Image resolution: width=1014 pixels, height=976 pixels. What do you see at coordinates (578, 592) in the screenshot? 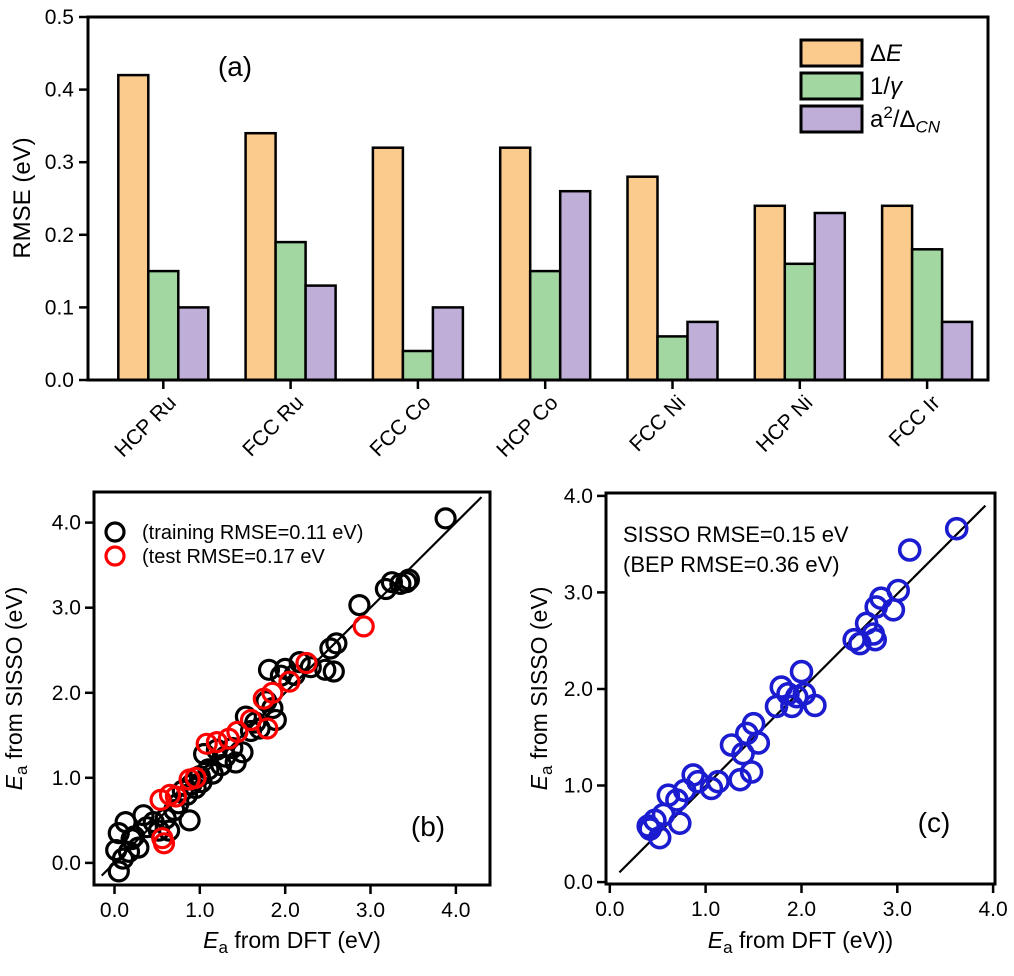
I see `y-tick-label: 3.0` at bounding box center [578, 592].